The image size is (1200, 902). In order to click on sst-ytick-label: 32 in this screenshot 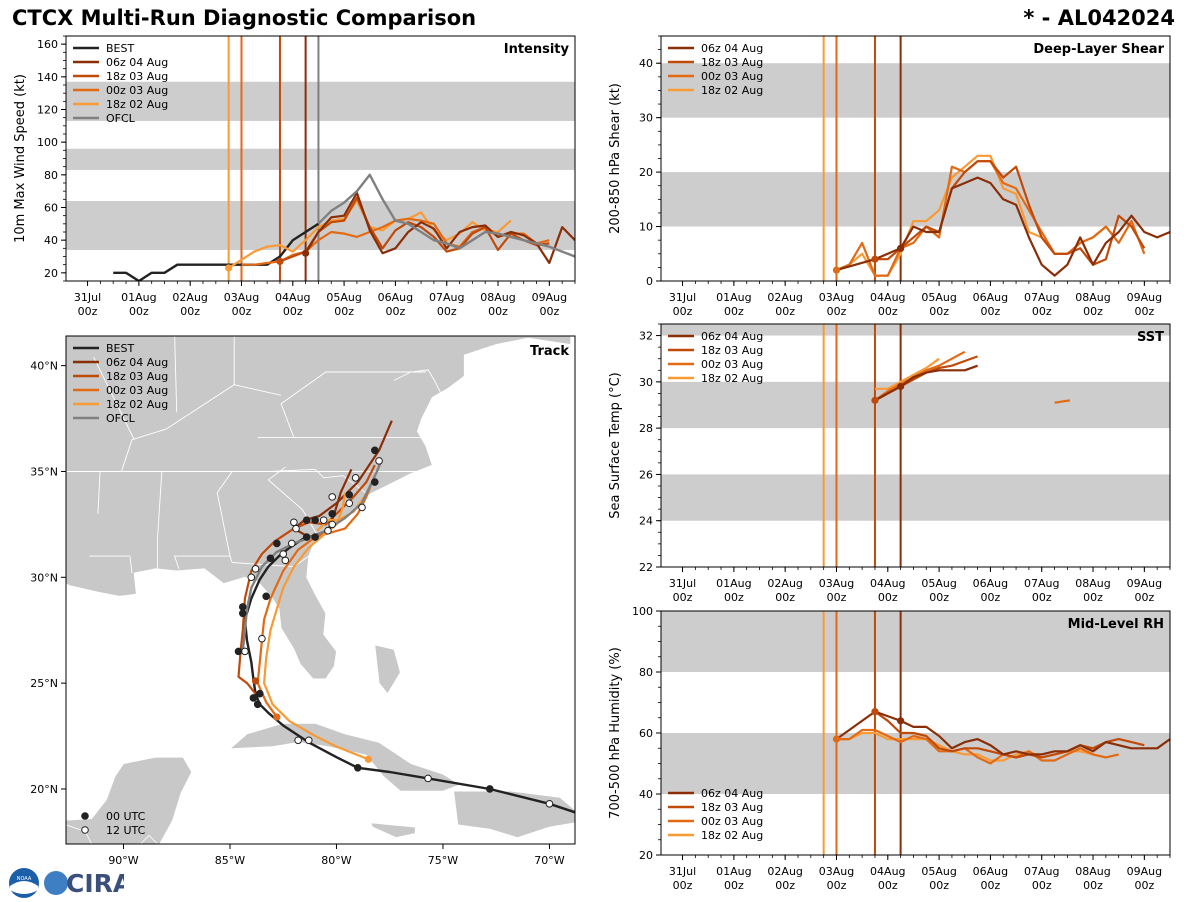, I will do `click(646, 336)`.